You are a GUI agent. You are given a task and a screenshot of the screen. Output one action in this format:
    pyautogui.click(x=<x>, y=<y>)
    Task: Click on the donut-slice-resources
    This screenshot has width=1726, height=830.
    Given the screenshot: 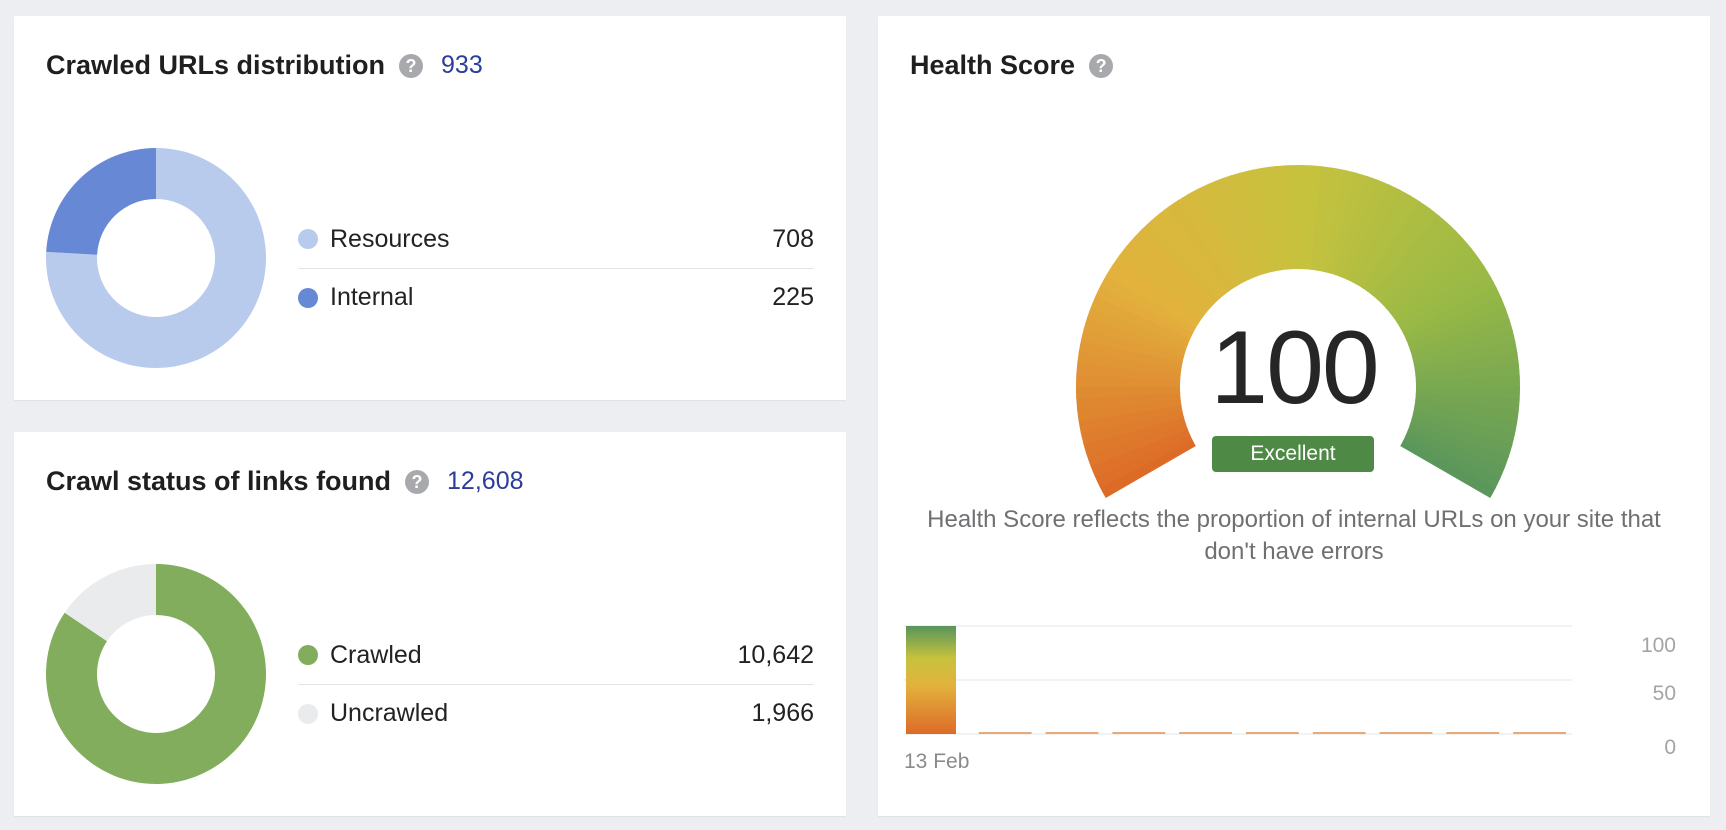 What is the action you would take?
    pyautogui.click(x=156, y=258)
    